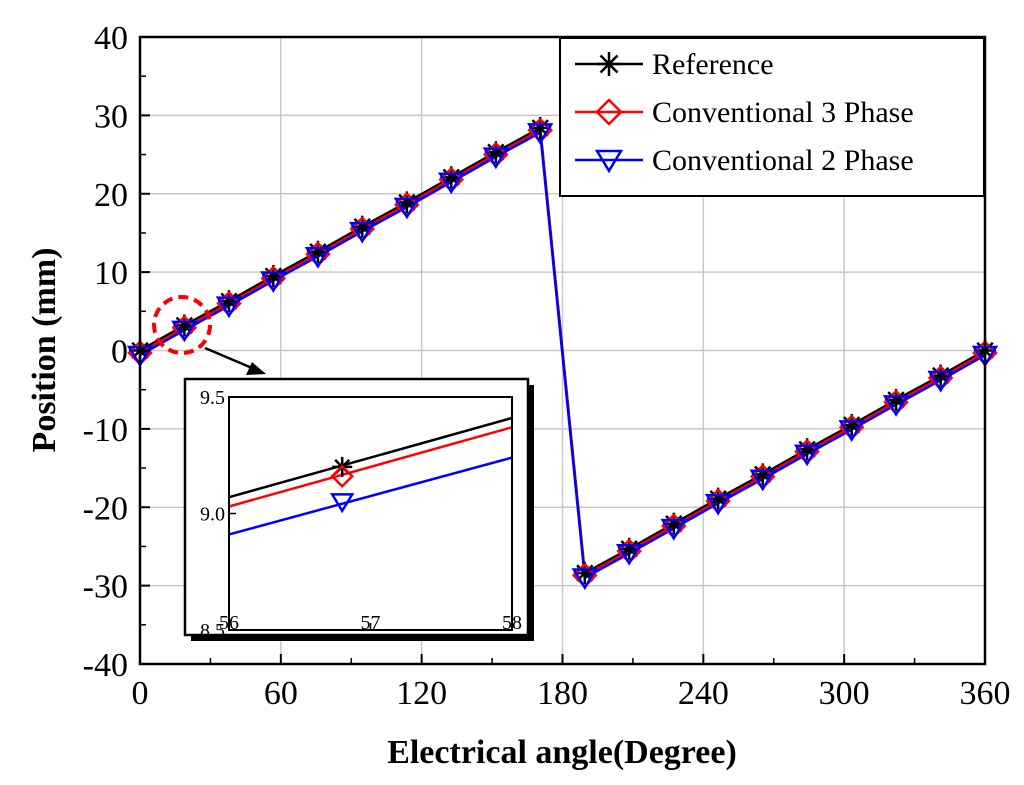 This screenshot has width=1024, height=785. I want to click on zoom-arrow-line, so click(228, 358).